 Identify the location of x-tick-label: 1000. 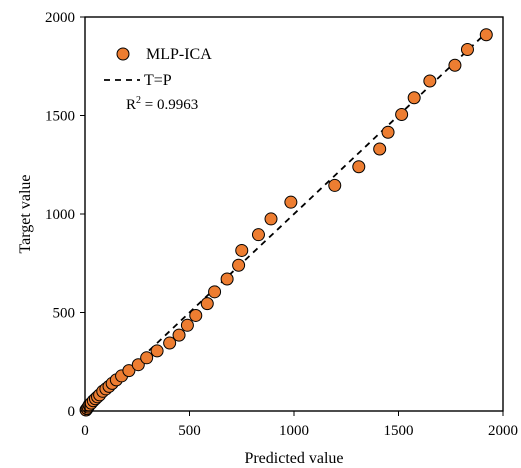
(294, 431).